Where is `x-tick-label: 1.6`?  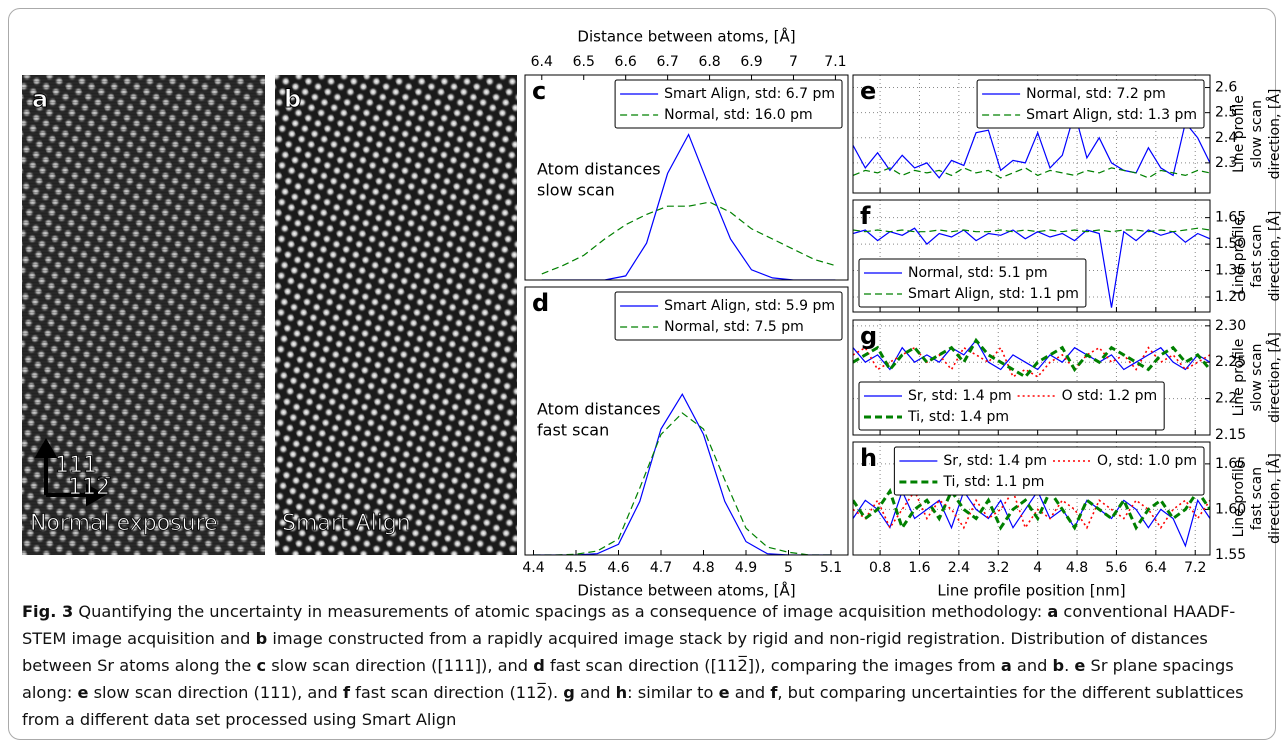 x-tick-label: 1.6 is located at coordinates (919, 568).